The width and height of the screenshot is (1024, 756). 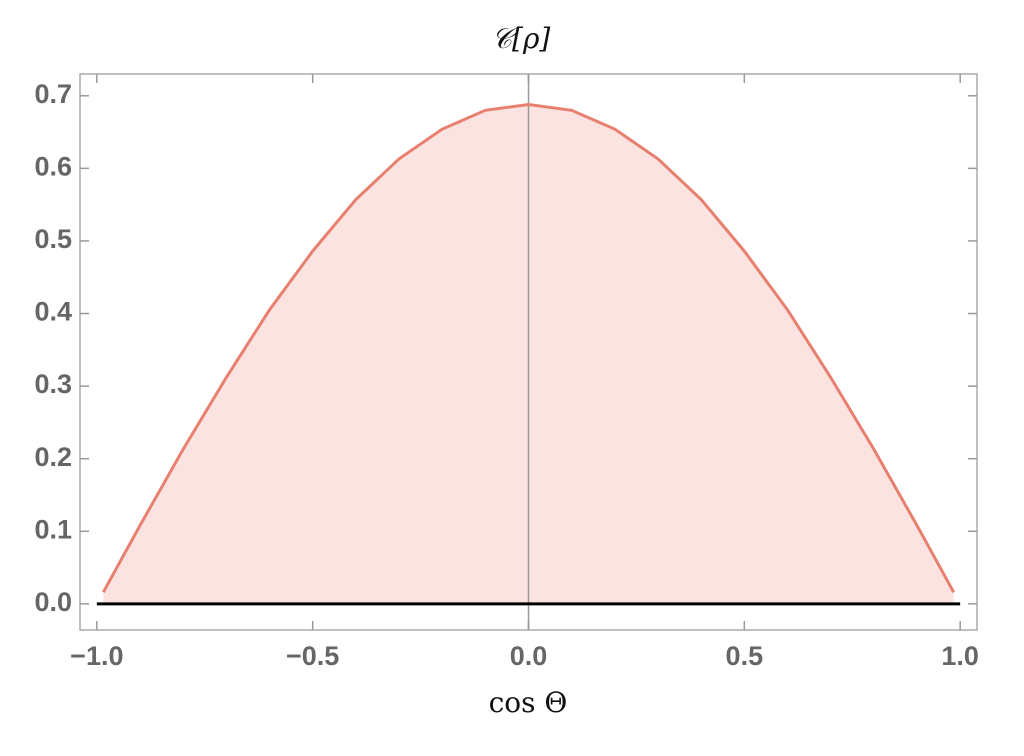 What do you see at coordinates (53, 457) in the screenshot?
I see `y-tick-label: 0.2` at bounding box center [53, 457].